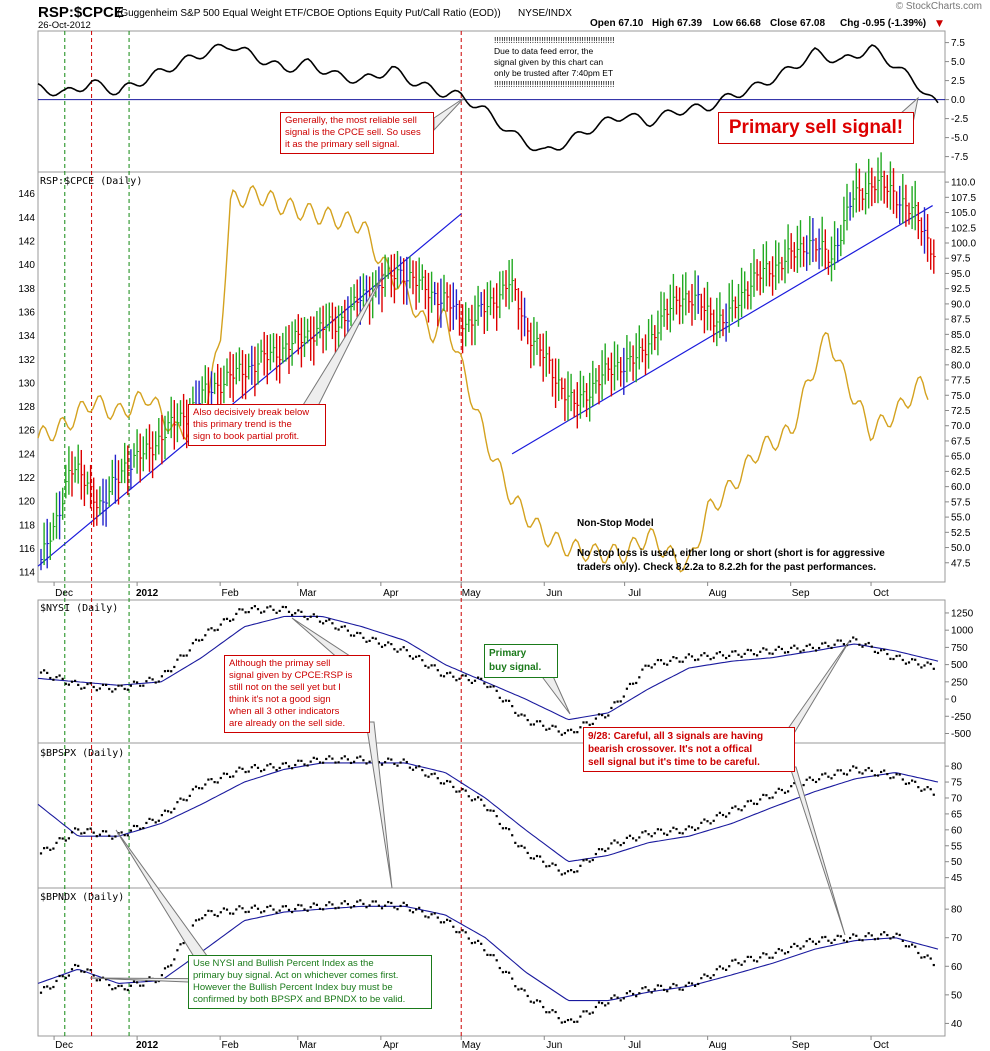 The width and height of the screenshot is (990, 1051). What do you see at coordinates (26, 194) in the screenshot?
I see `left-tick-label: 146` at bounding box center [26, 194].